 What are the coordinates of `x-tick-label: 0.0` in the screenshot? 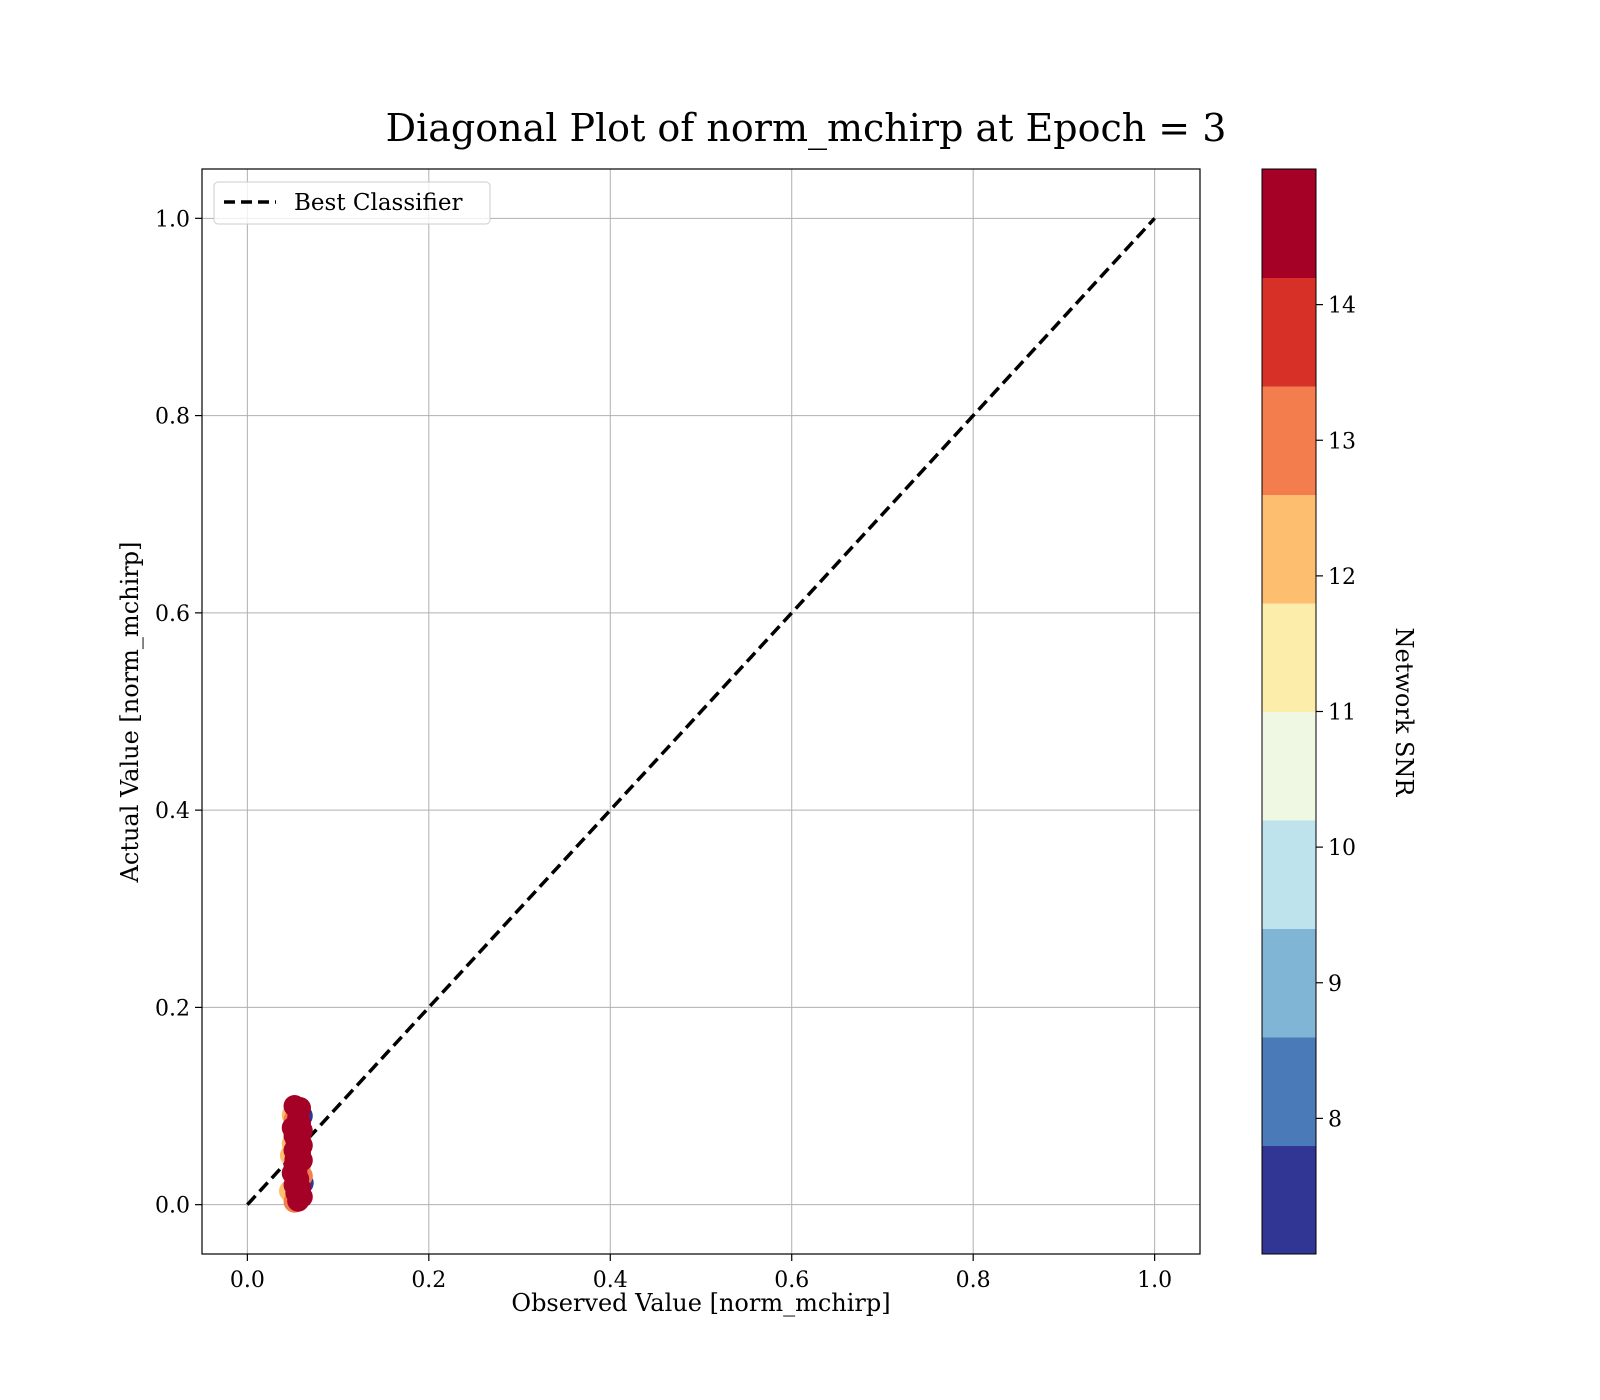 It's located at (247, 1280).